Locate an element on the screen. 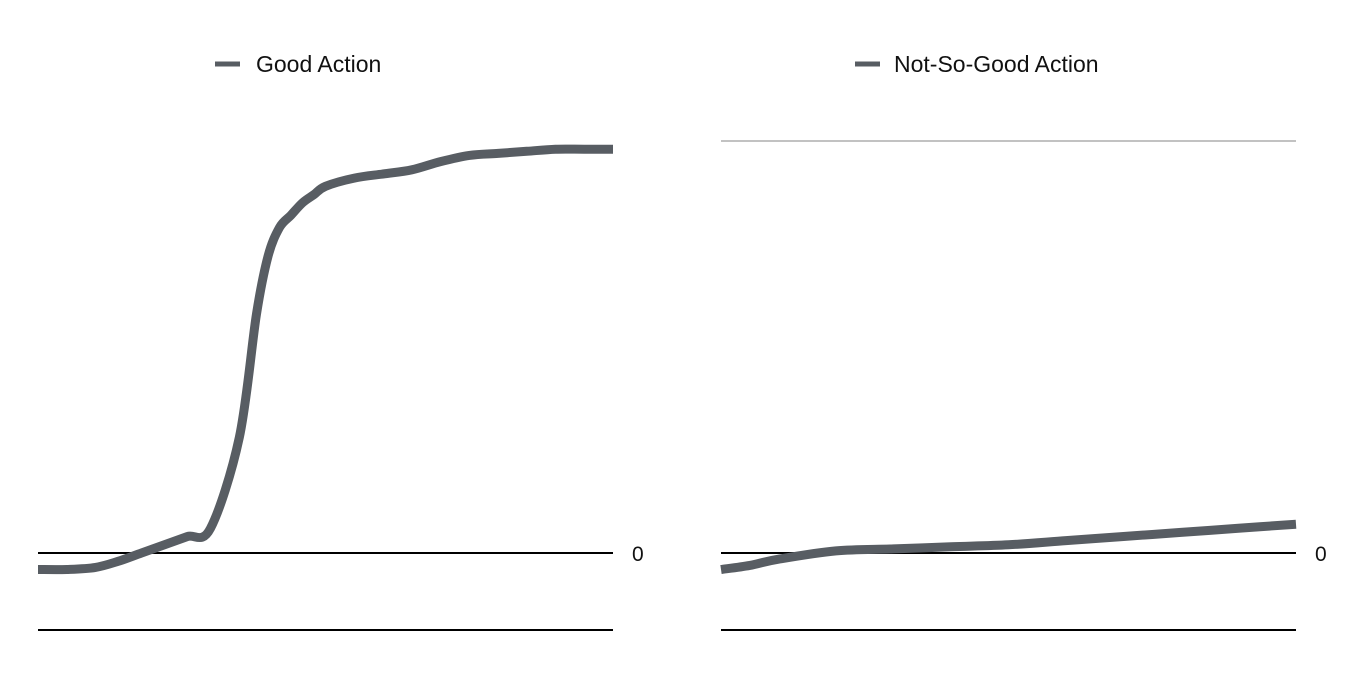 This screenshot has width=1372, height=676. zero-tick-label-left: 0 is located at coordinates (638, 554).